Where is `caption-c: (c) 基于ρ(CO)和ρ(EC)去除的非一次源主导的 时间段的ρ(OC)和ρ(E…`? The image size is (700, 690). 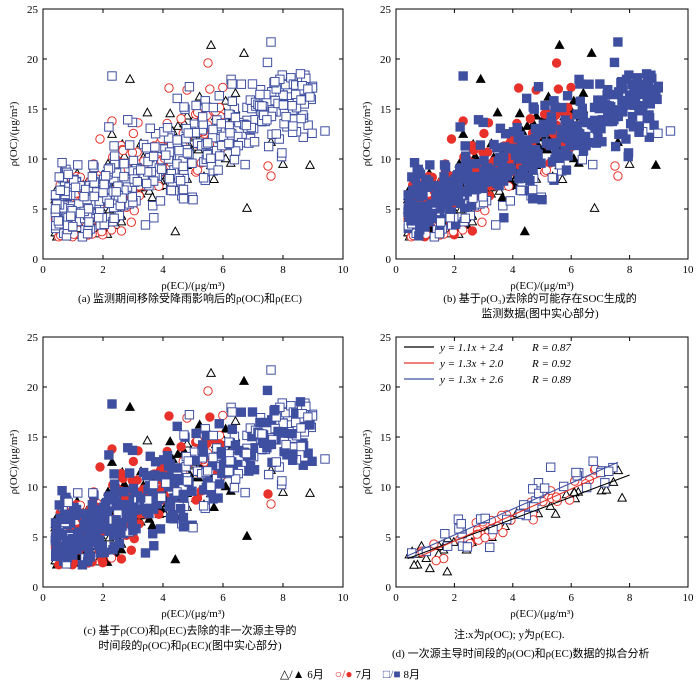 caption-c: (c) 基于ρ(CO)和ρ(EC)去除的非一次源主导的 时间段的ρ(OC)和ρ(E… is located at coordinates (190, 638).